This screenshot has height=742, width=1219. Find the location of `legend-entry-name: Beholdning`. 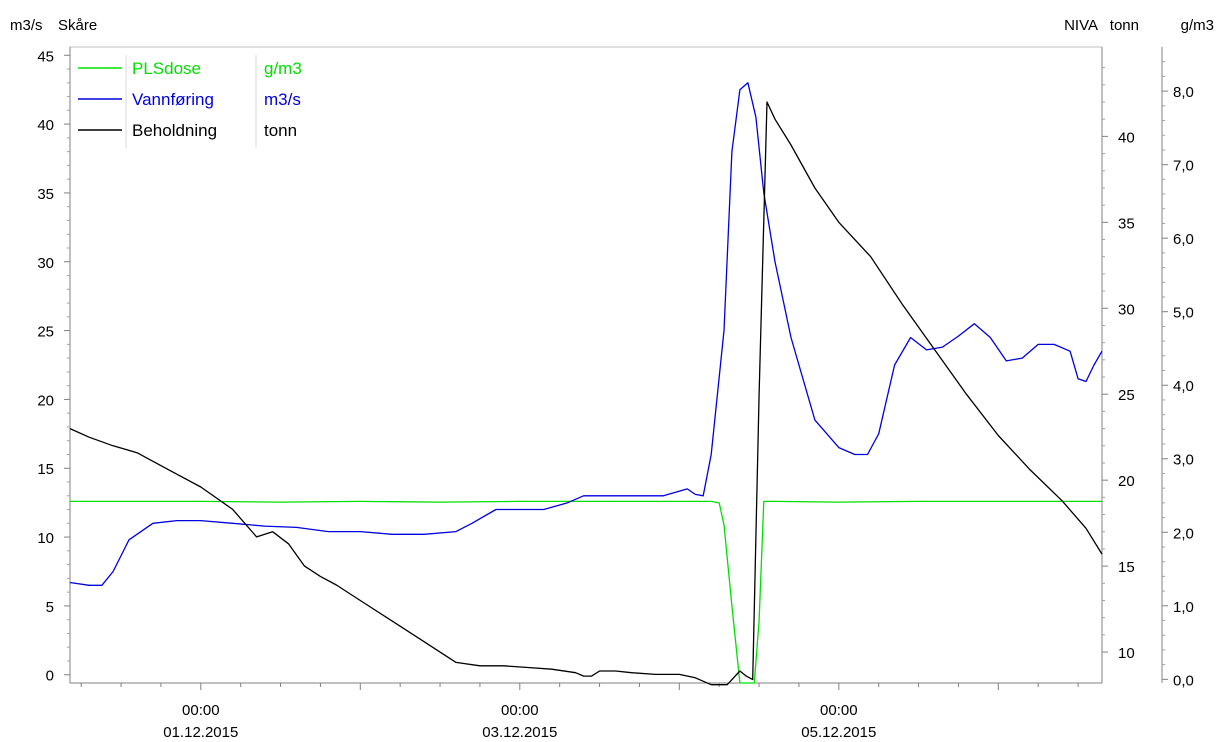

legend-entry-name: Beholdning is located at coordinates (174, 130).